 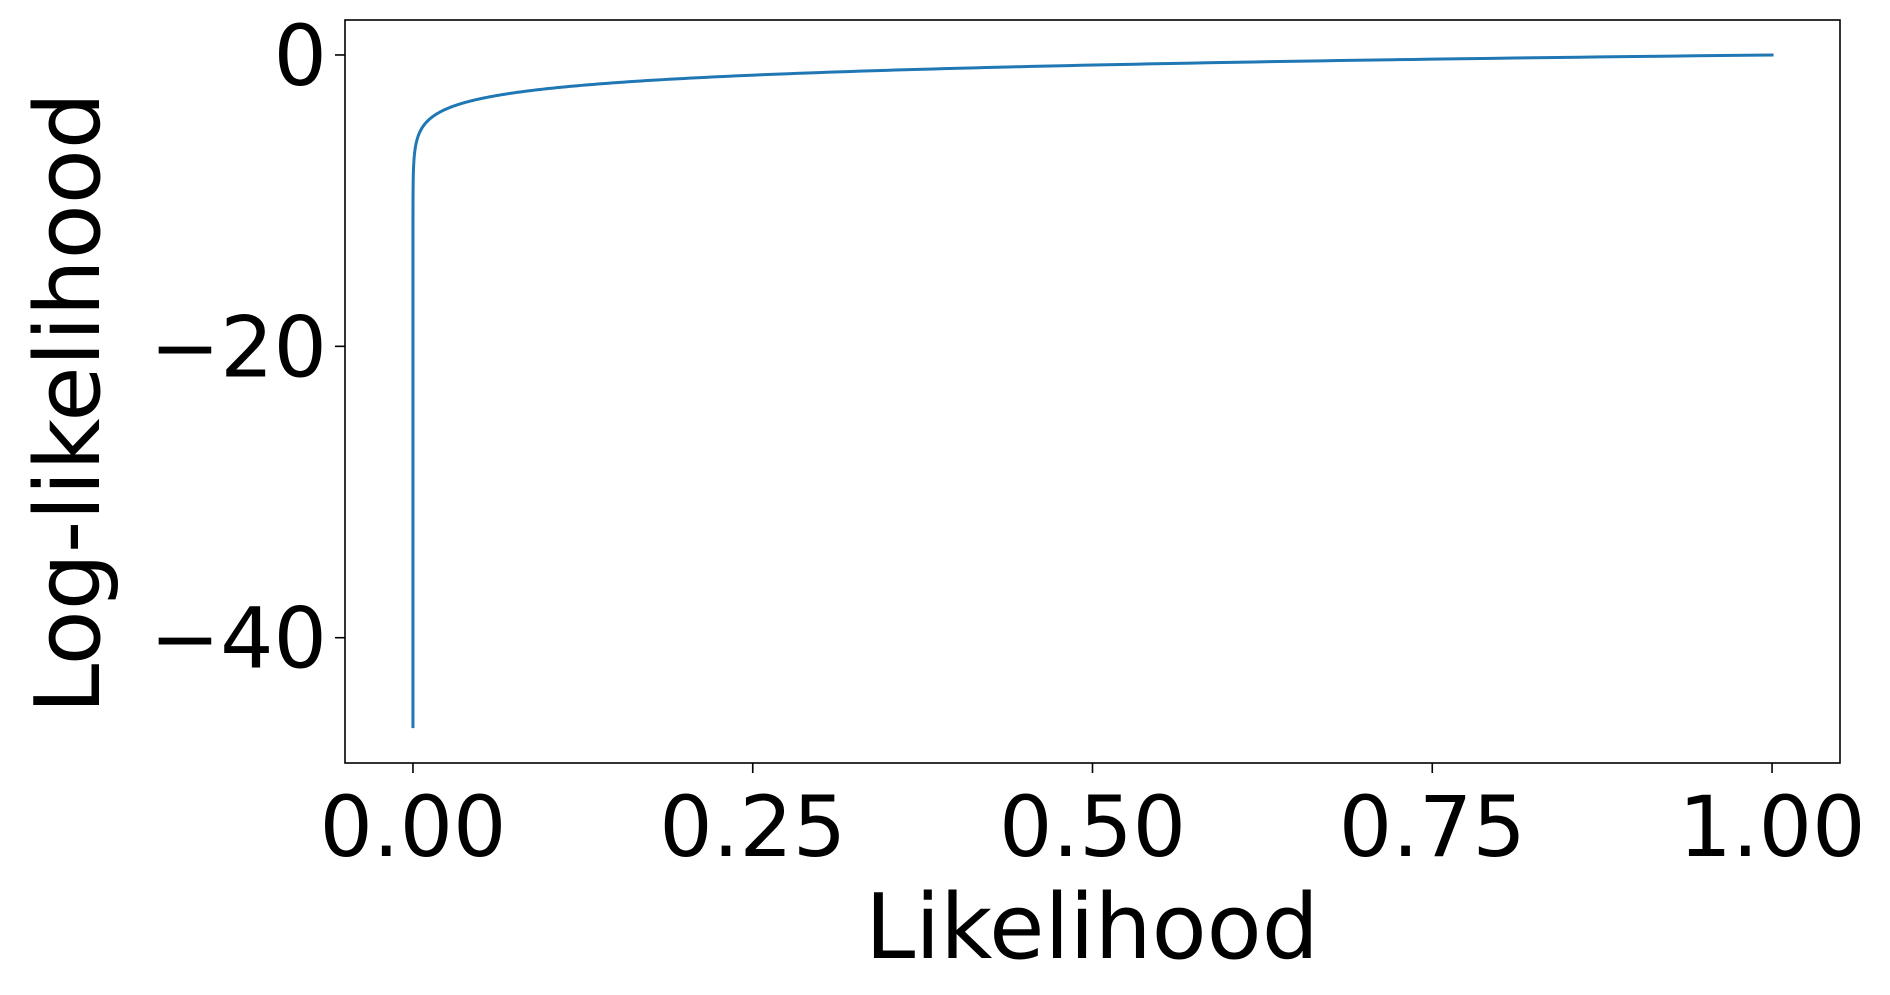 What do you see at coordinates (238, 347) in the screenshot?
I see `y-tick-label: −20` at bounding box center [238, 347].